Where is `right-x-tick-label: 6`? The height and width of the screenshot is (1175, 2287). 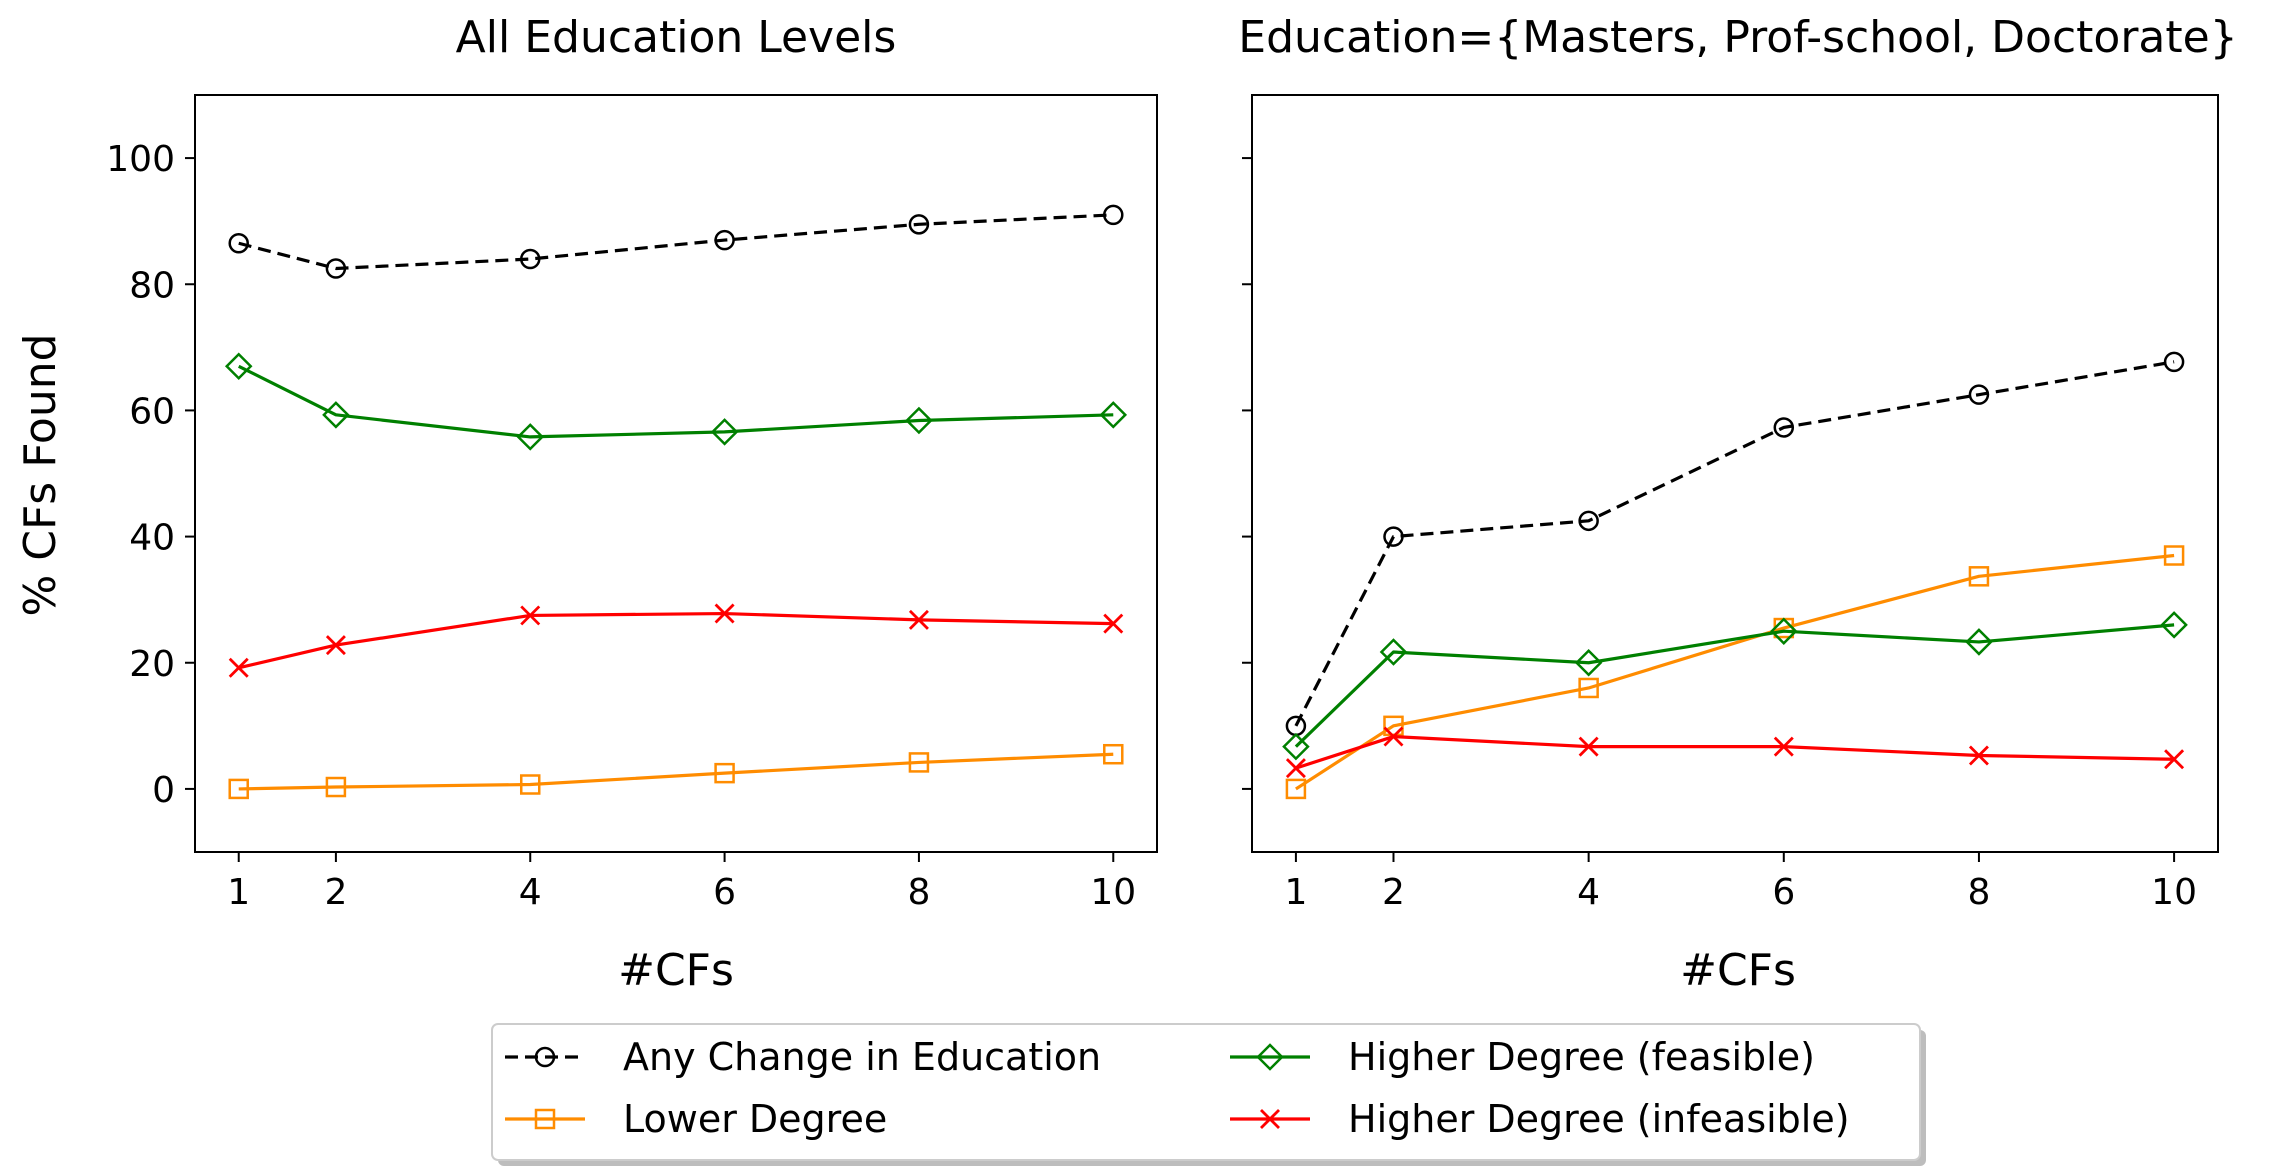 right-x-tick-label: 6 is located at coordinates (1783, 892).